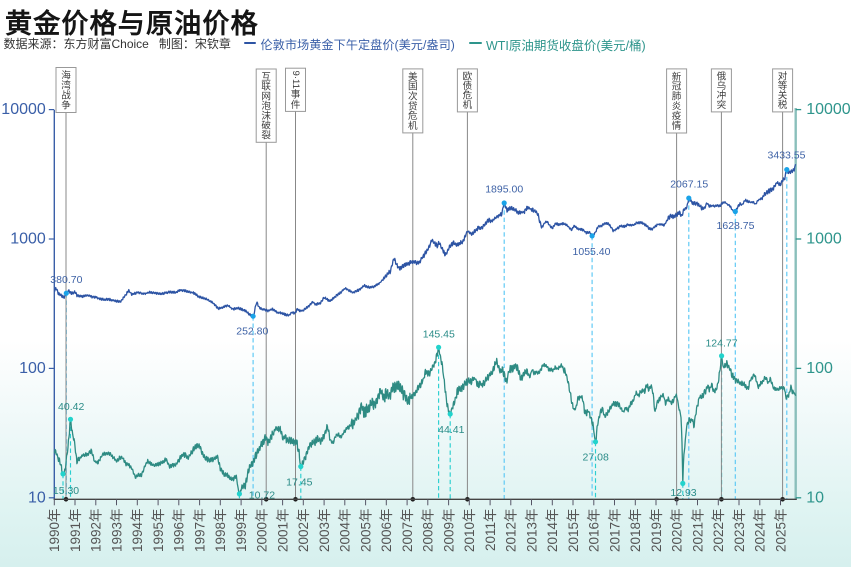 The height and width of the screenshot is (567, 851). I want to click on svg-text: 1996年, so click(179, 531).